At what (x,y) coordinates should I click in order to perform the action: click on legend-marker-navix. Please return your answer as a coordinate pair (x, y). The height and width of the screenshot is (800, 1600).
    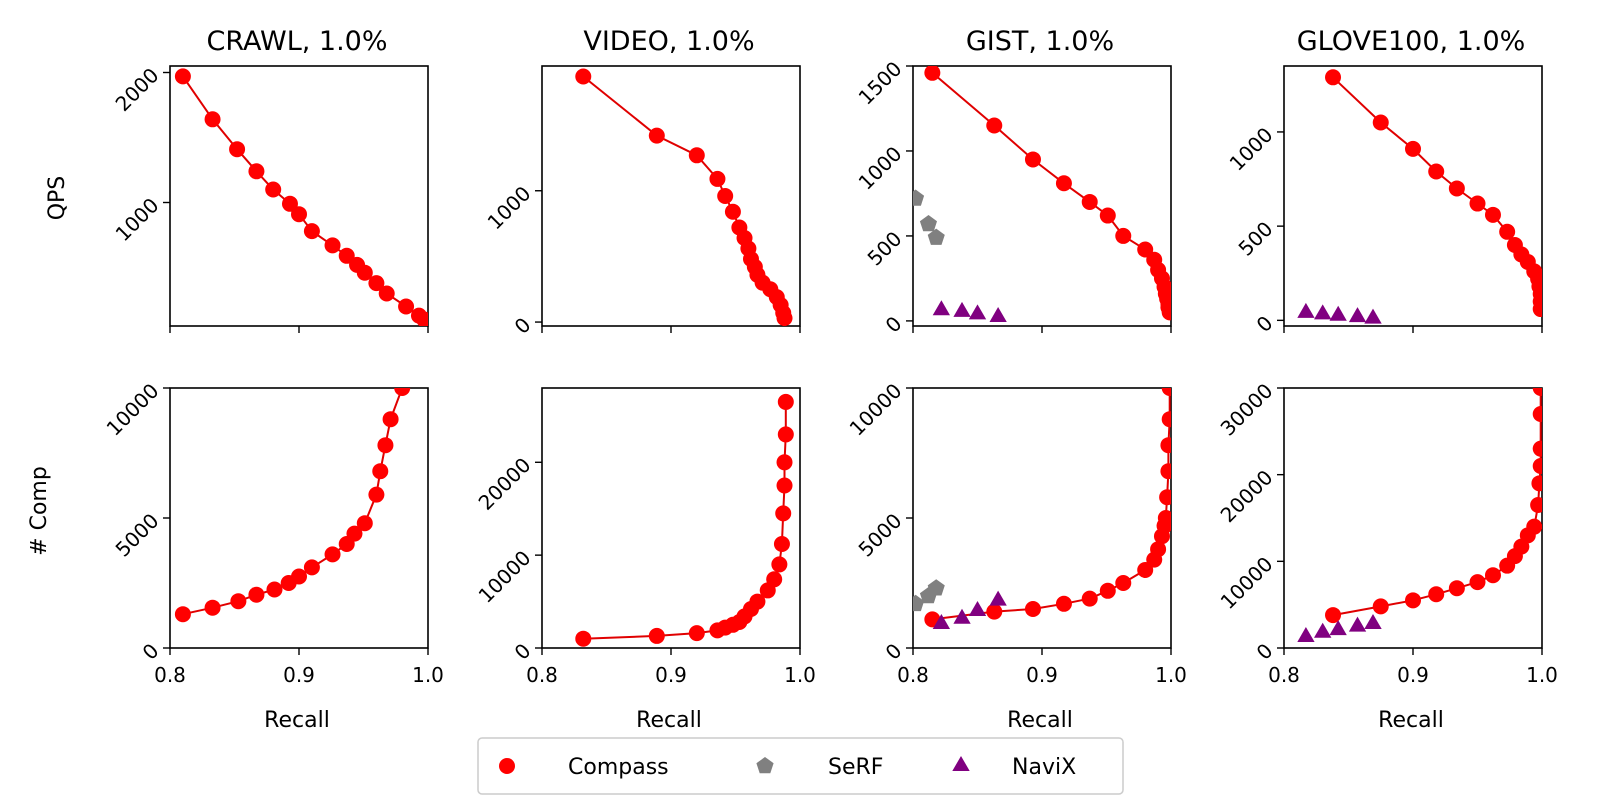
    Looking at the image, I should click on (961, 763).